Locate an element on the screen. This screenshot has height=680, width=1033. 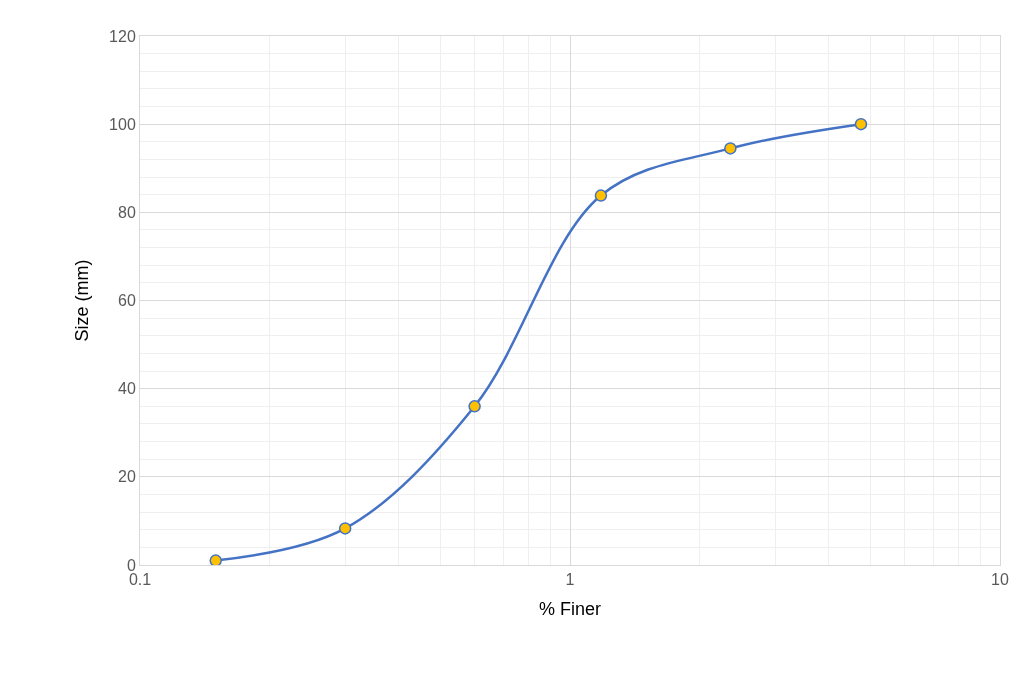
x-tick-label: 0.1 is located at coordinates (140, 580).